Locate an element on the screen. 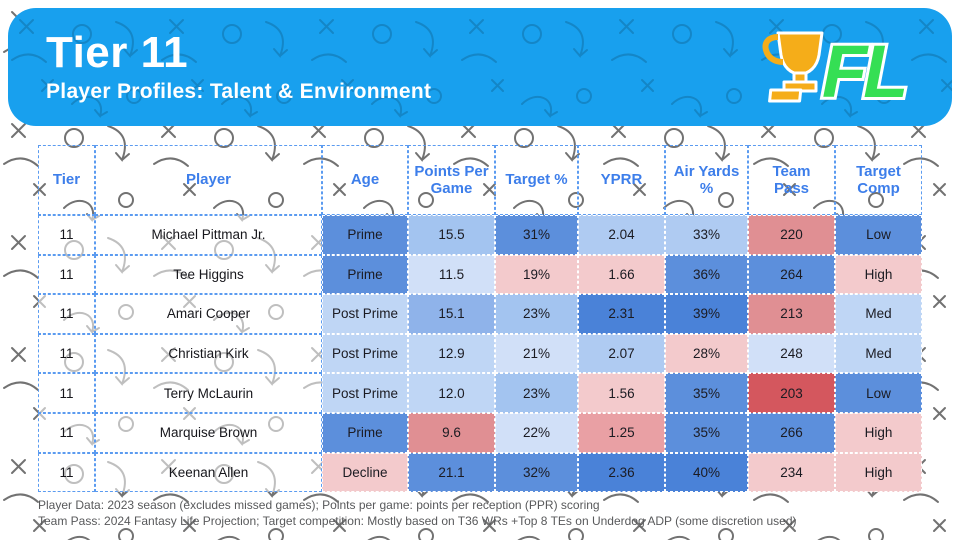 The height and width of the screenshot is (540, 960). column-header-team-pass: Team Pass is located at coordinates (791, 180).